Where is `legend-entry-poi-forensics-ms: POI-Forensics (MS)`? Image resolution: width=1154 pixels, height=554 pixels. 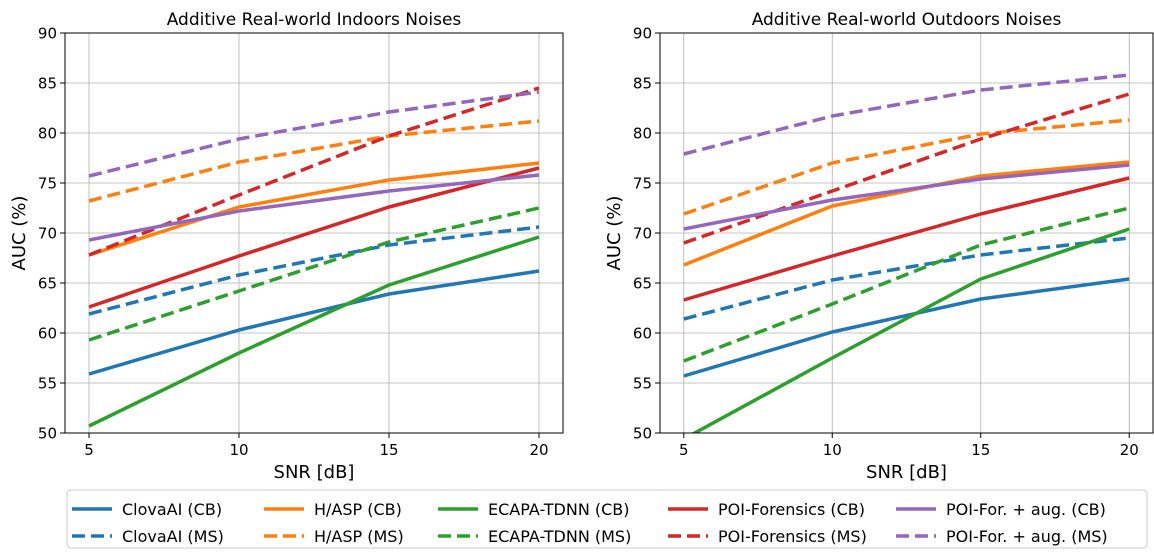
legend-entry-poi-forensics-ms: POI-Forensics (MS) is located at coordinates (767, 536).